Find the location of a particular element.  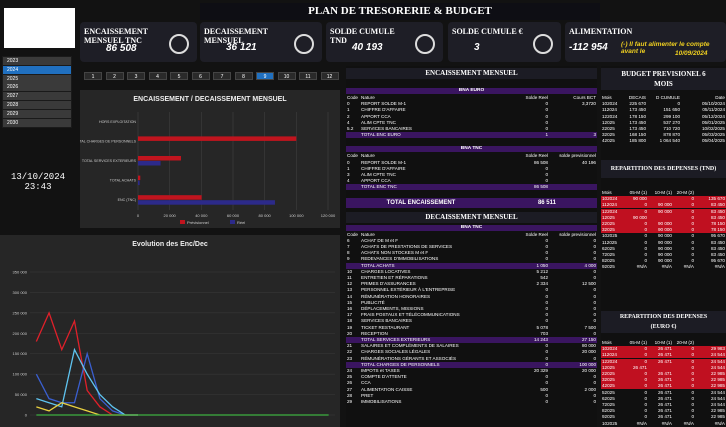

month-button: 8 is located at coordinates (243, 76).